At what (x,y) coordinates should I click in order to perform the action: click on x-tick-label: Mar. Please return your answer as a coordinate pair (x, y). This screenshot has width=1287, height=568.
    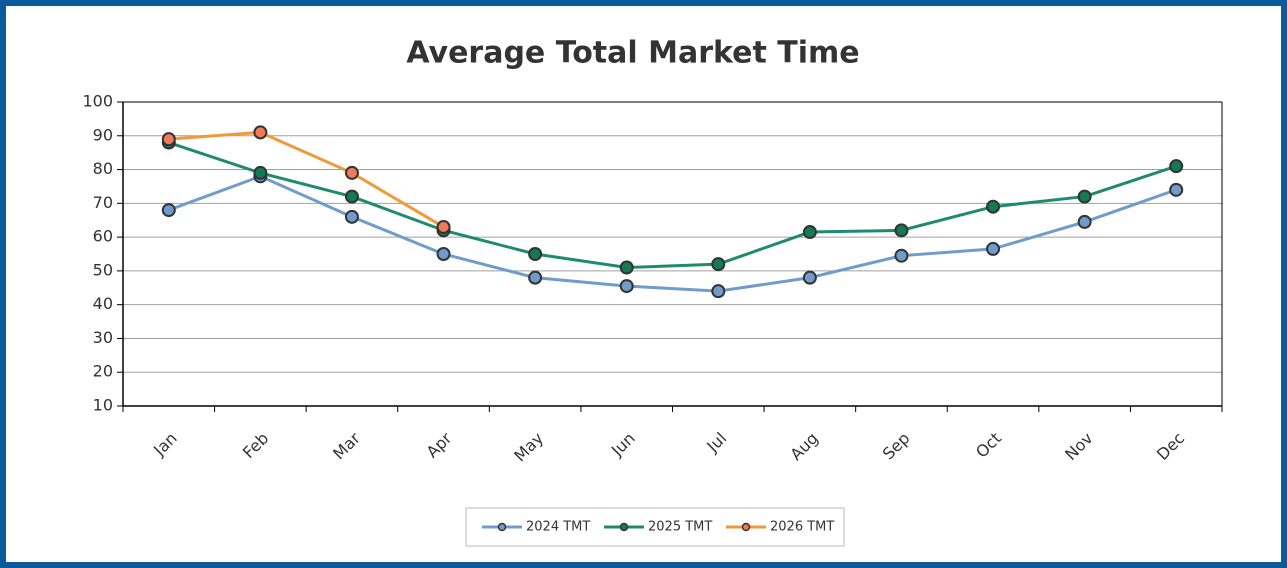
    Looking at the image, I should click on (346, 445).